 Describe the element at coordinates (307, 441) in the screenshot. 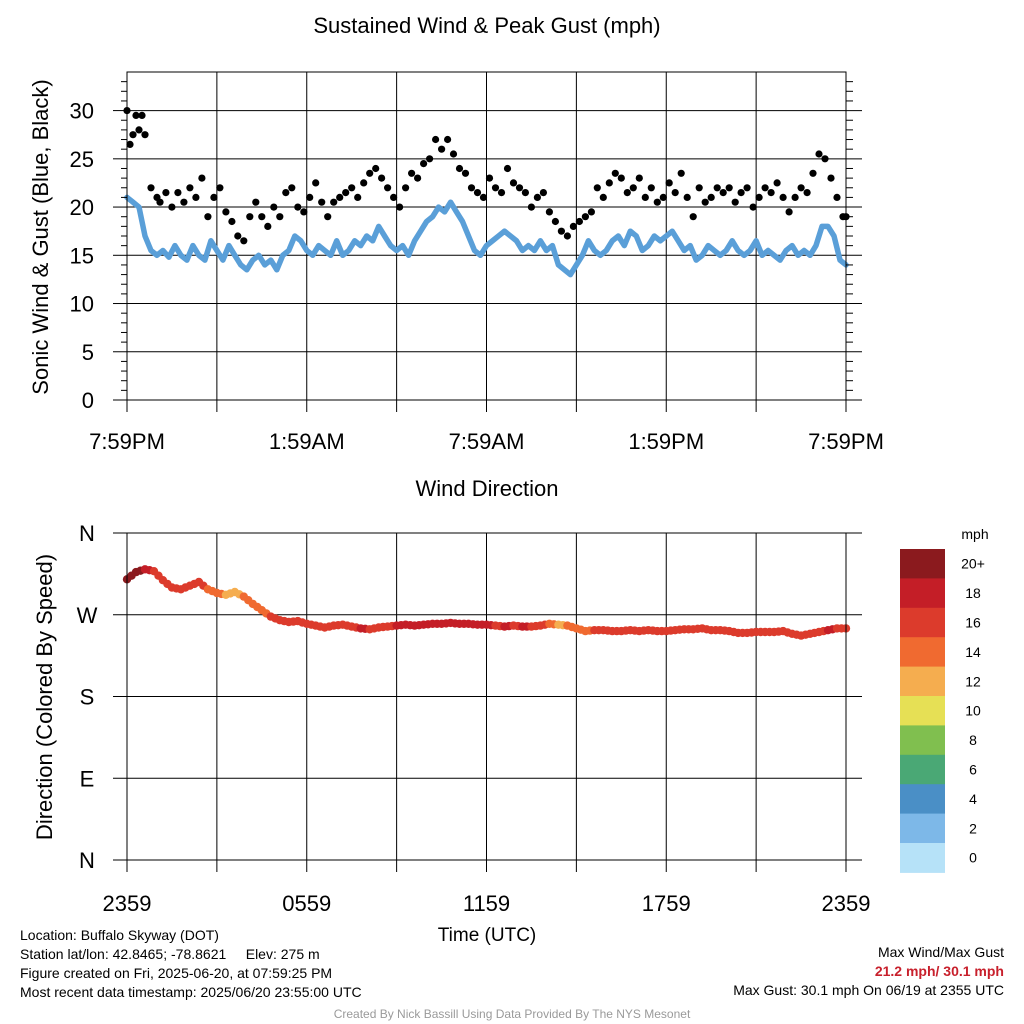

I see `x-tick-label: 1:59AM` at that location.